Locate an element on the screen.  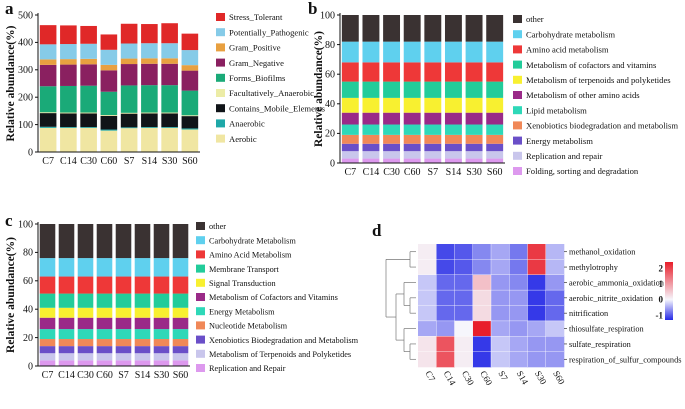
bar-segment-folding-sorting-and-degradation-s30 is located at coordinates (474, 160).